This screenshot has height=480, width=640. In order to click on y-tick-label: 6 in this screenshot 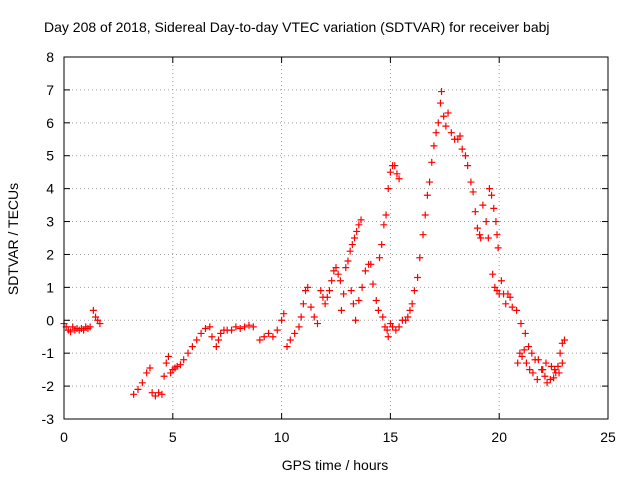, I will do `click(50, 123)`.